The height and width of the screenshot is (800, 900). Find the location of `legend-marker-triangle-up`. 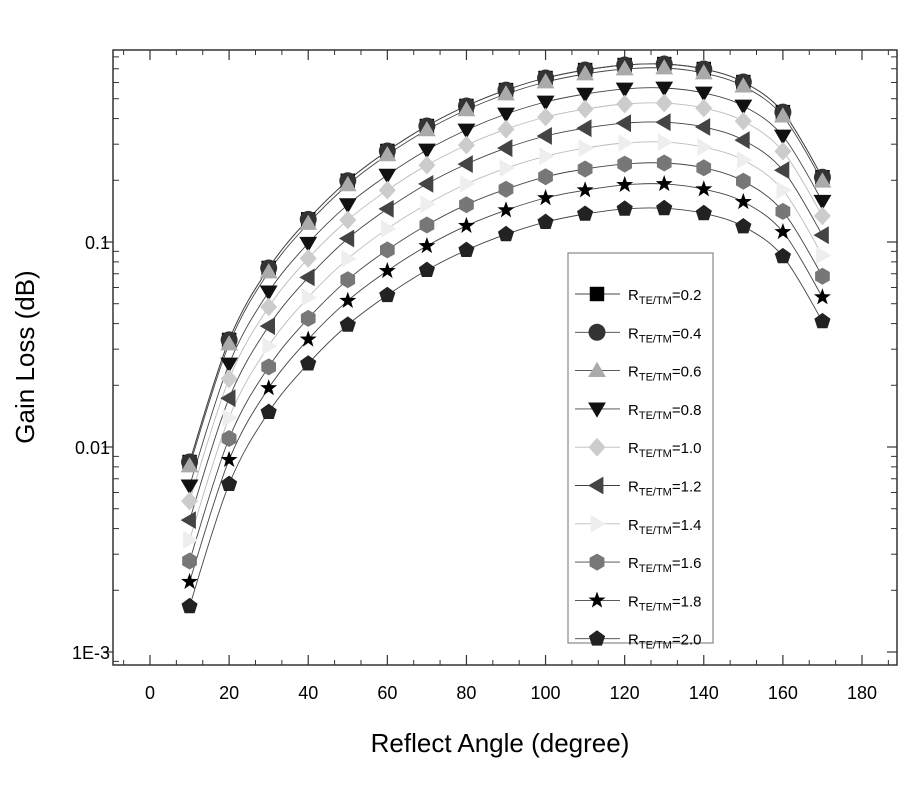

legend-marker-triangle-up is located at coordinates (597, 369).